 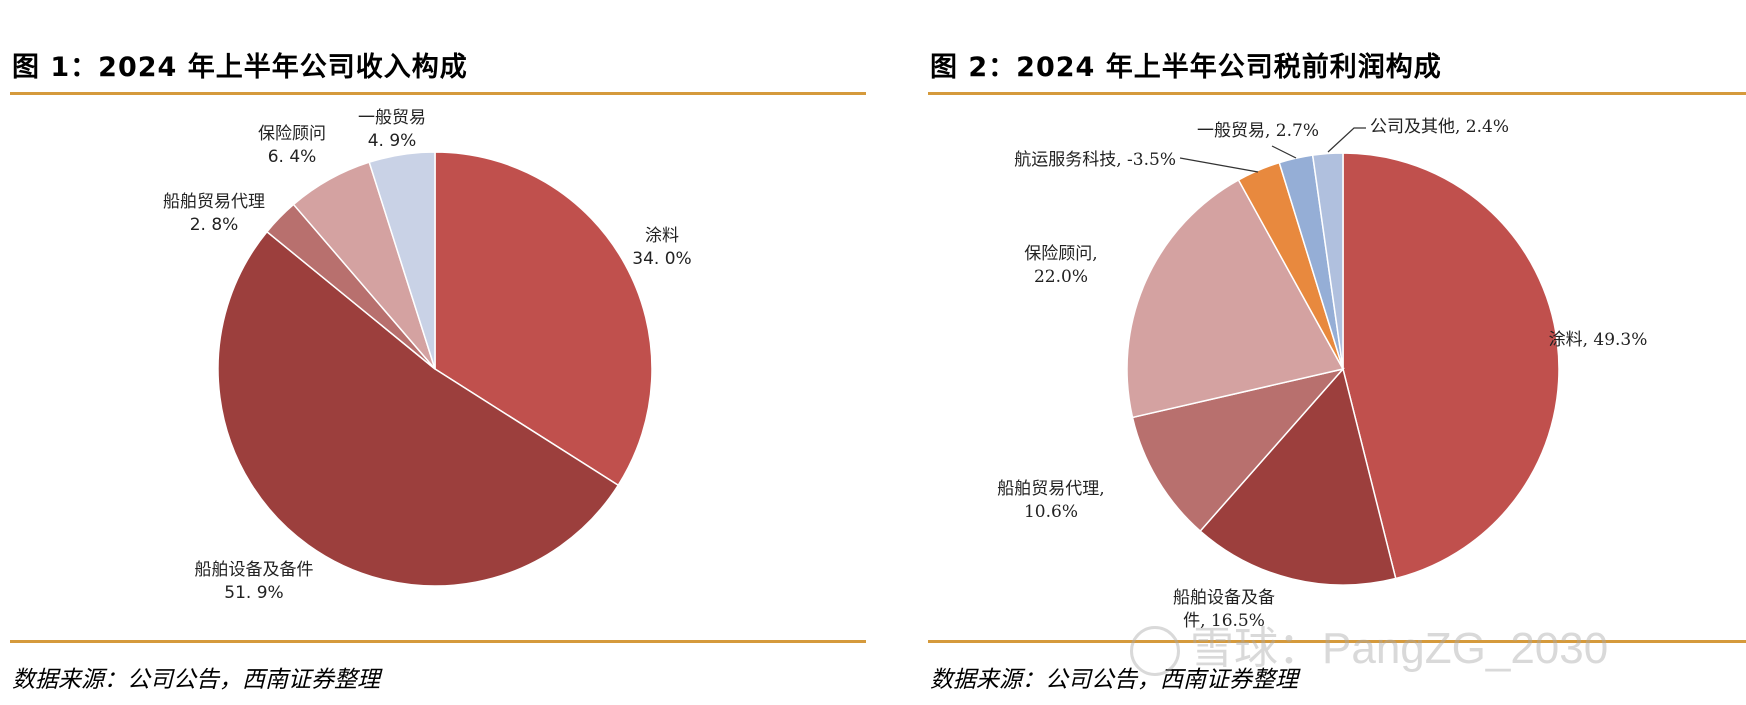 I want to click on slice-label-3: 船舶贸易代理, so click(x=214, y=202).